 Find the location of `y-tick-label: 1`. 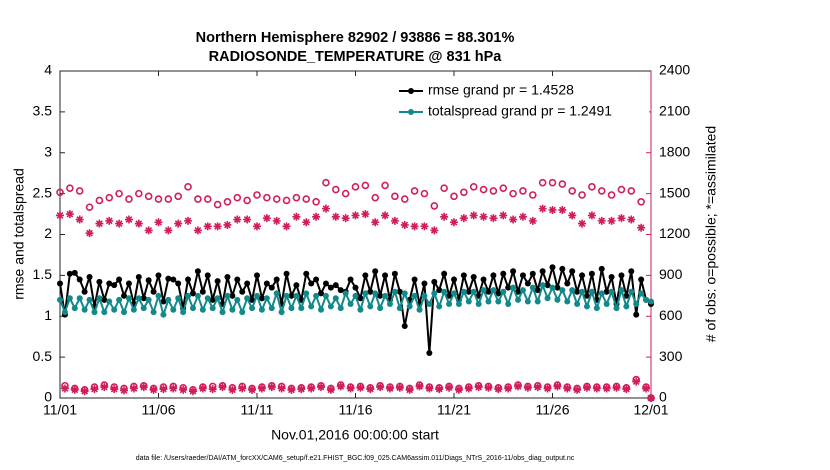

y-tick-label: 1 is located at coordinates (48, 315).